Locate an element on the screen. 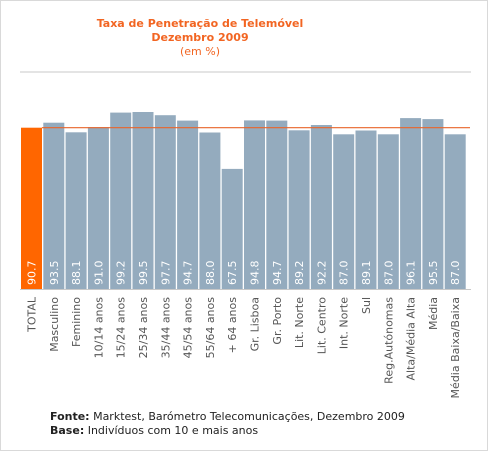 The height and width of the screenshot is (451, 488). category-label: 45/54 anos is located at coordinates (188, 328).